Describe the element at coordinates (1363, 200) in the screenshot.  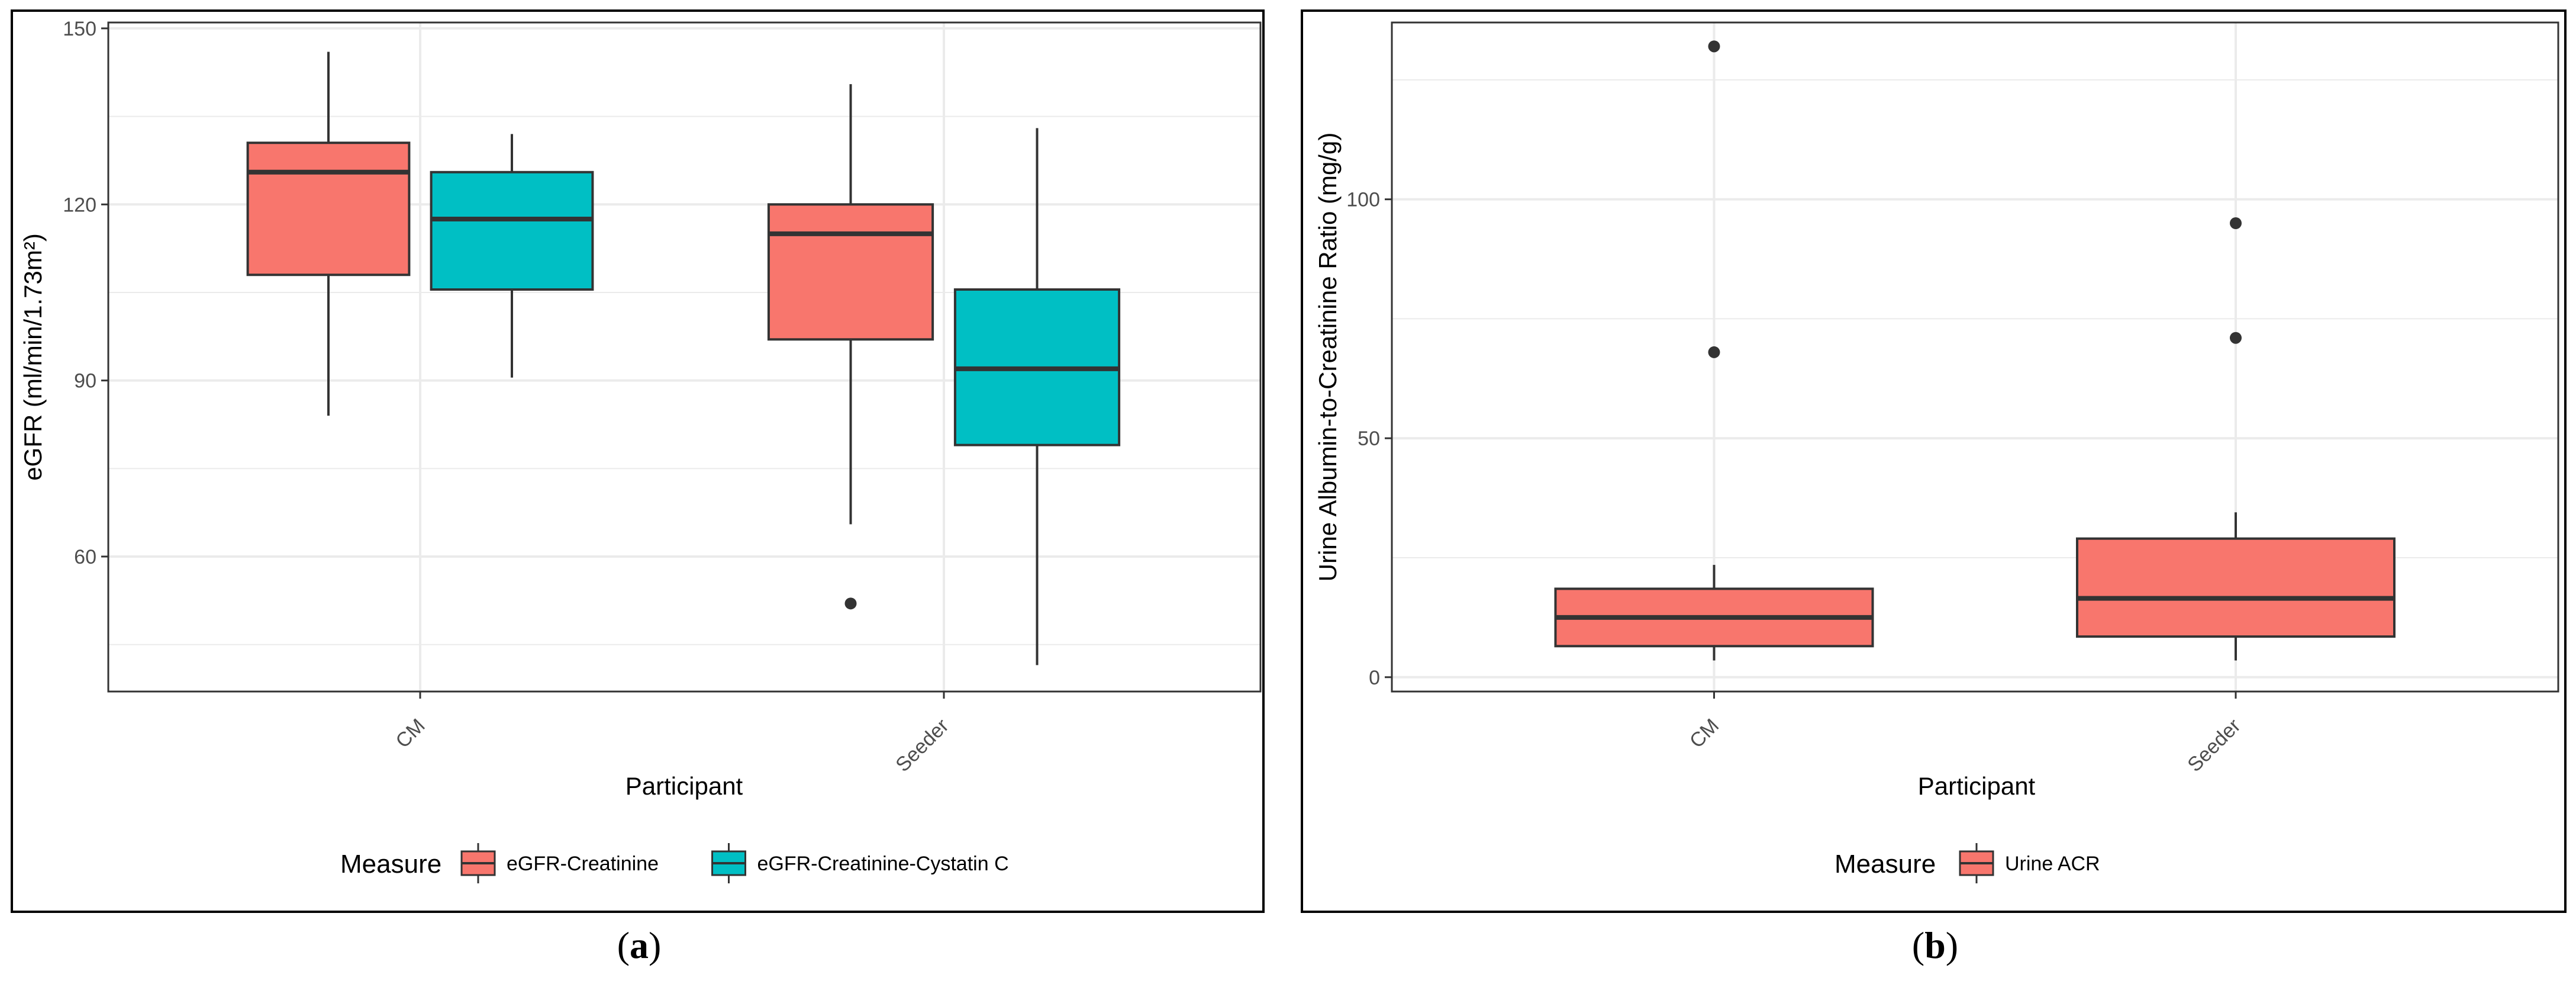
I see `panel-b-y-tick-label-2: 100` at that location.